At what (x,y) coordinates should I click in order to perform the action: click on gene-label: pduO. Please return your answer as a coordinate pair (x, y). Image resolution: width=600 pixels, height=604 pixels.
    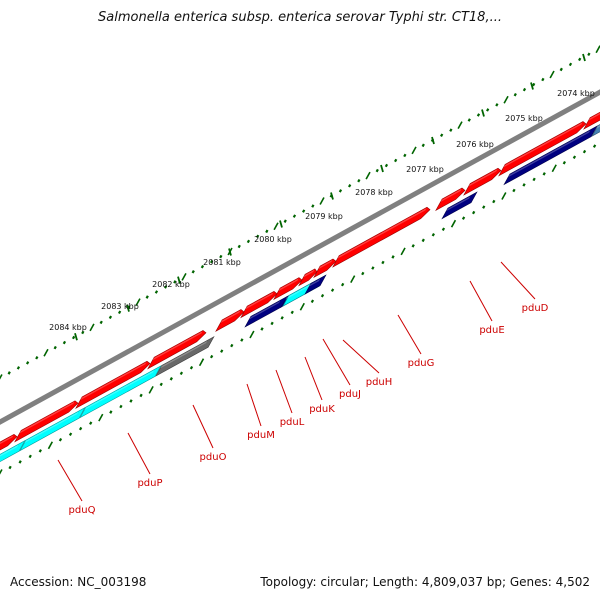
    Looking at the image, I should click on (213, 457).